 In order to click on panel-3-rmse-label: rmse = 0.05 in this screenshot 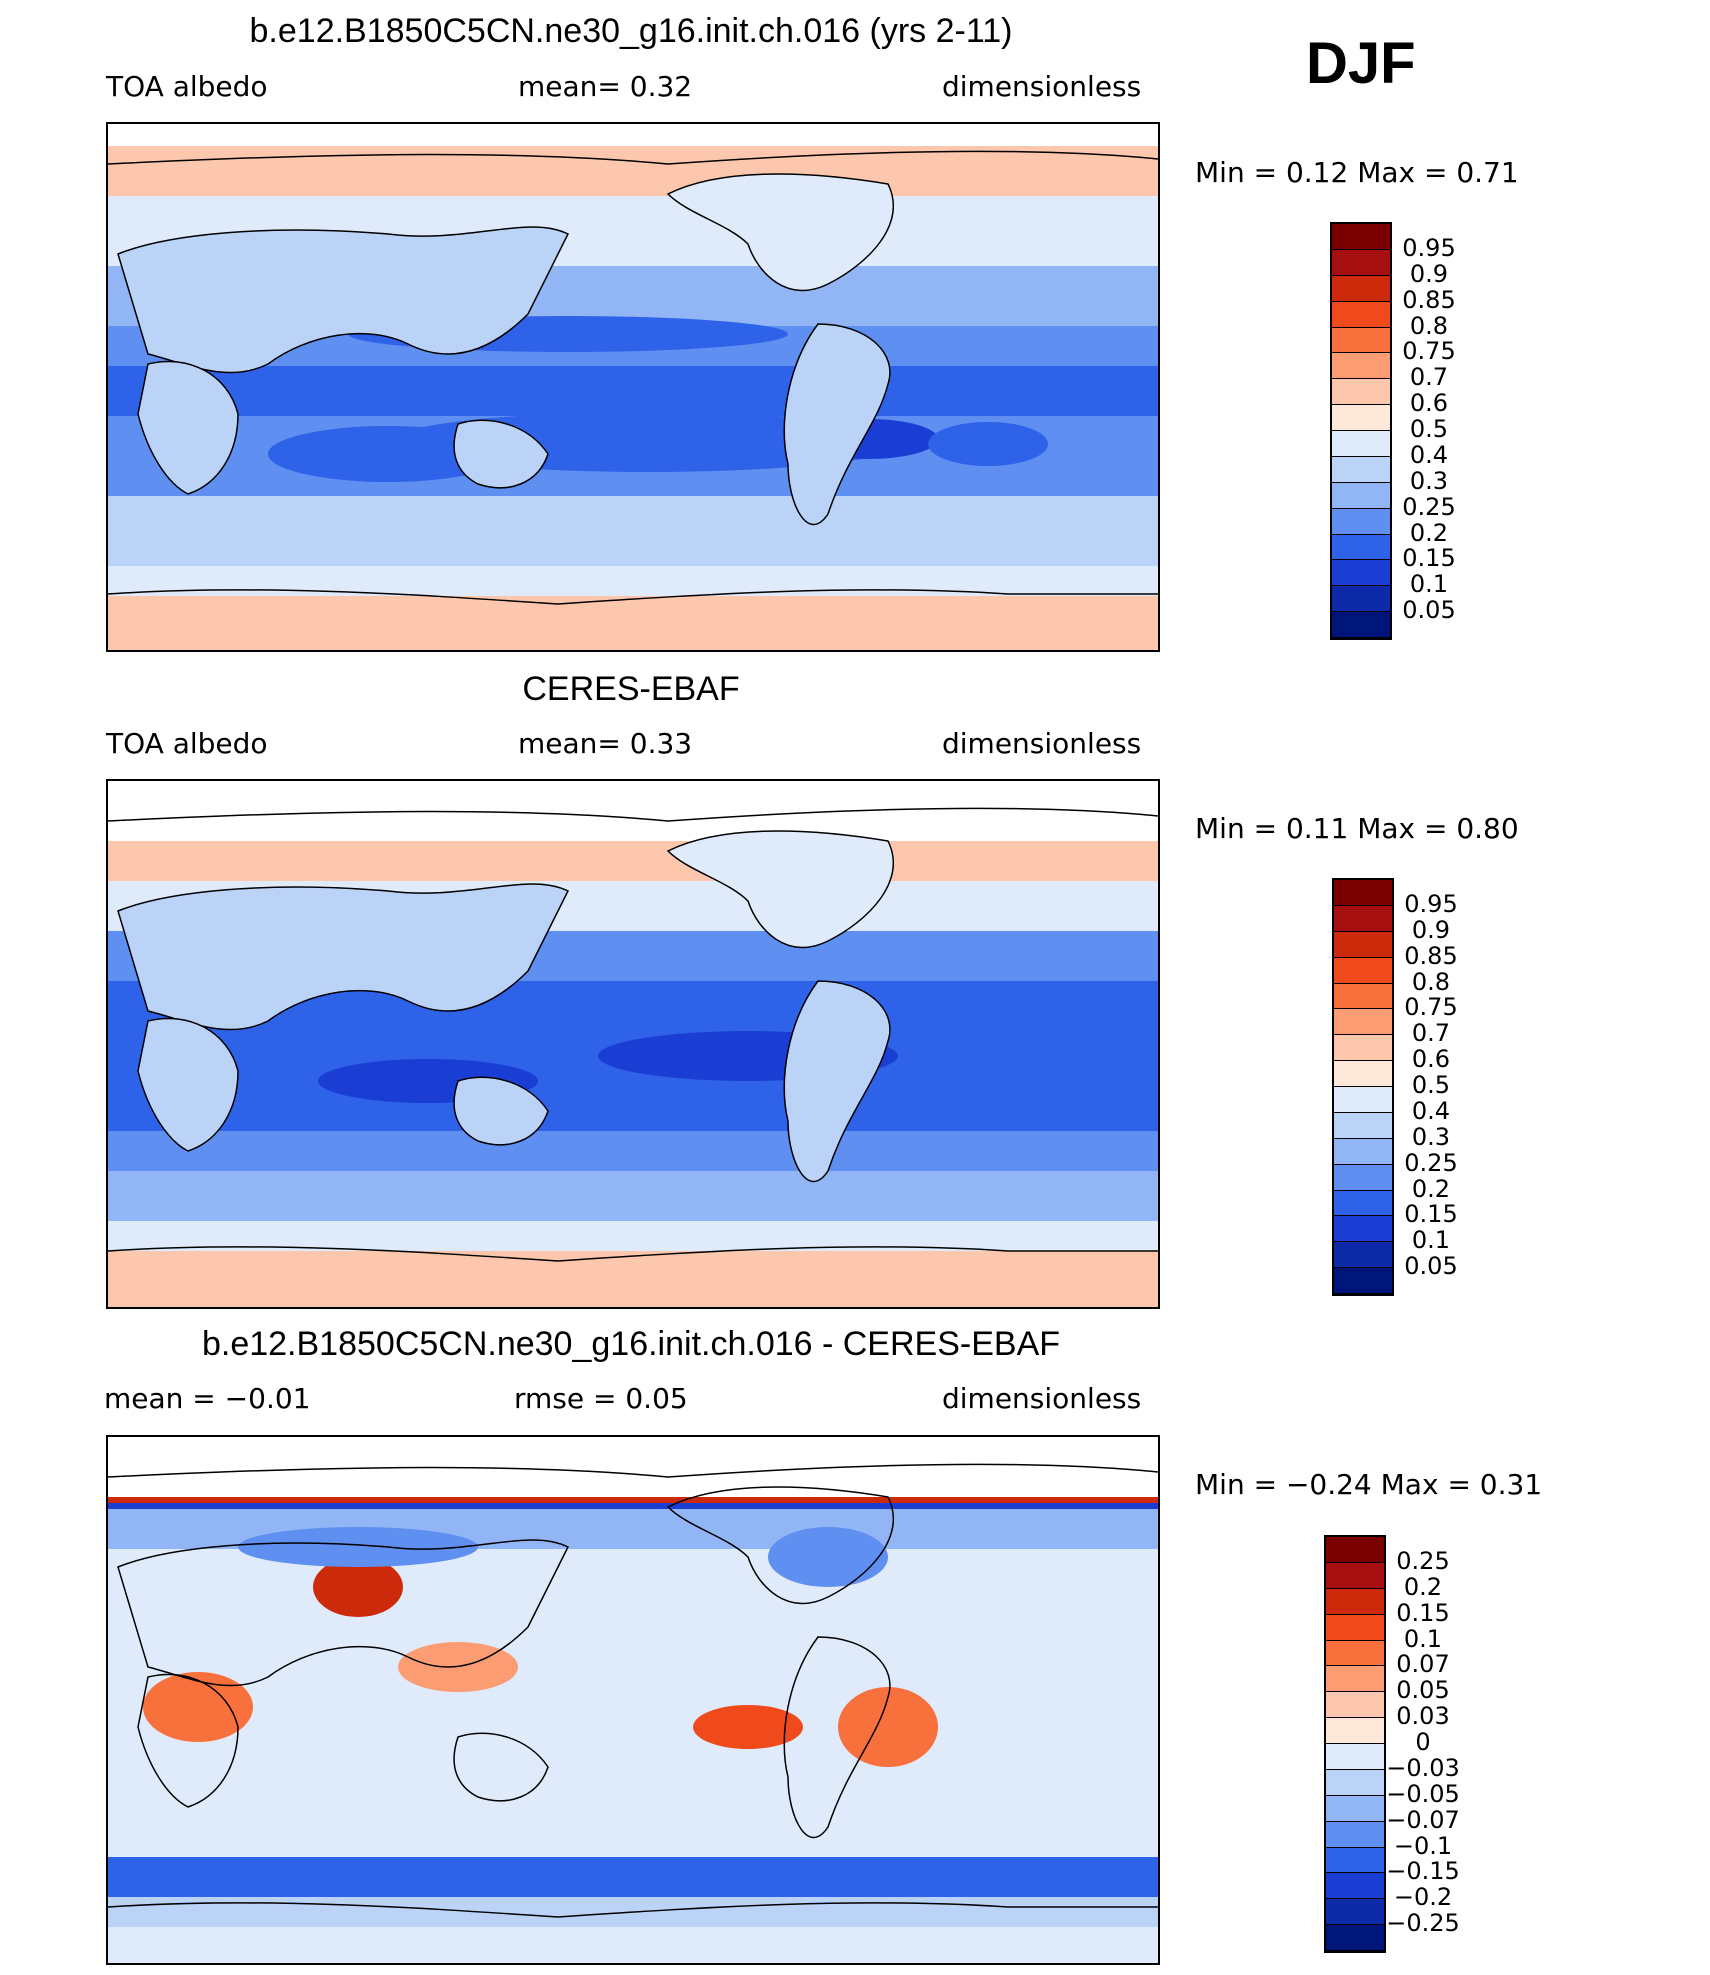, I will do `click(601, 1398)`.